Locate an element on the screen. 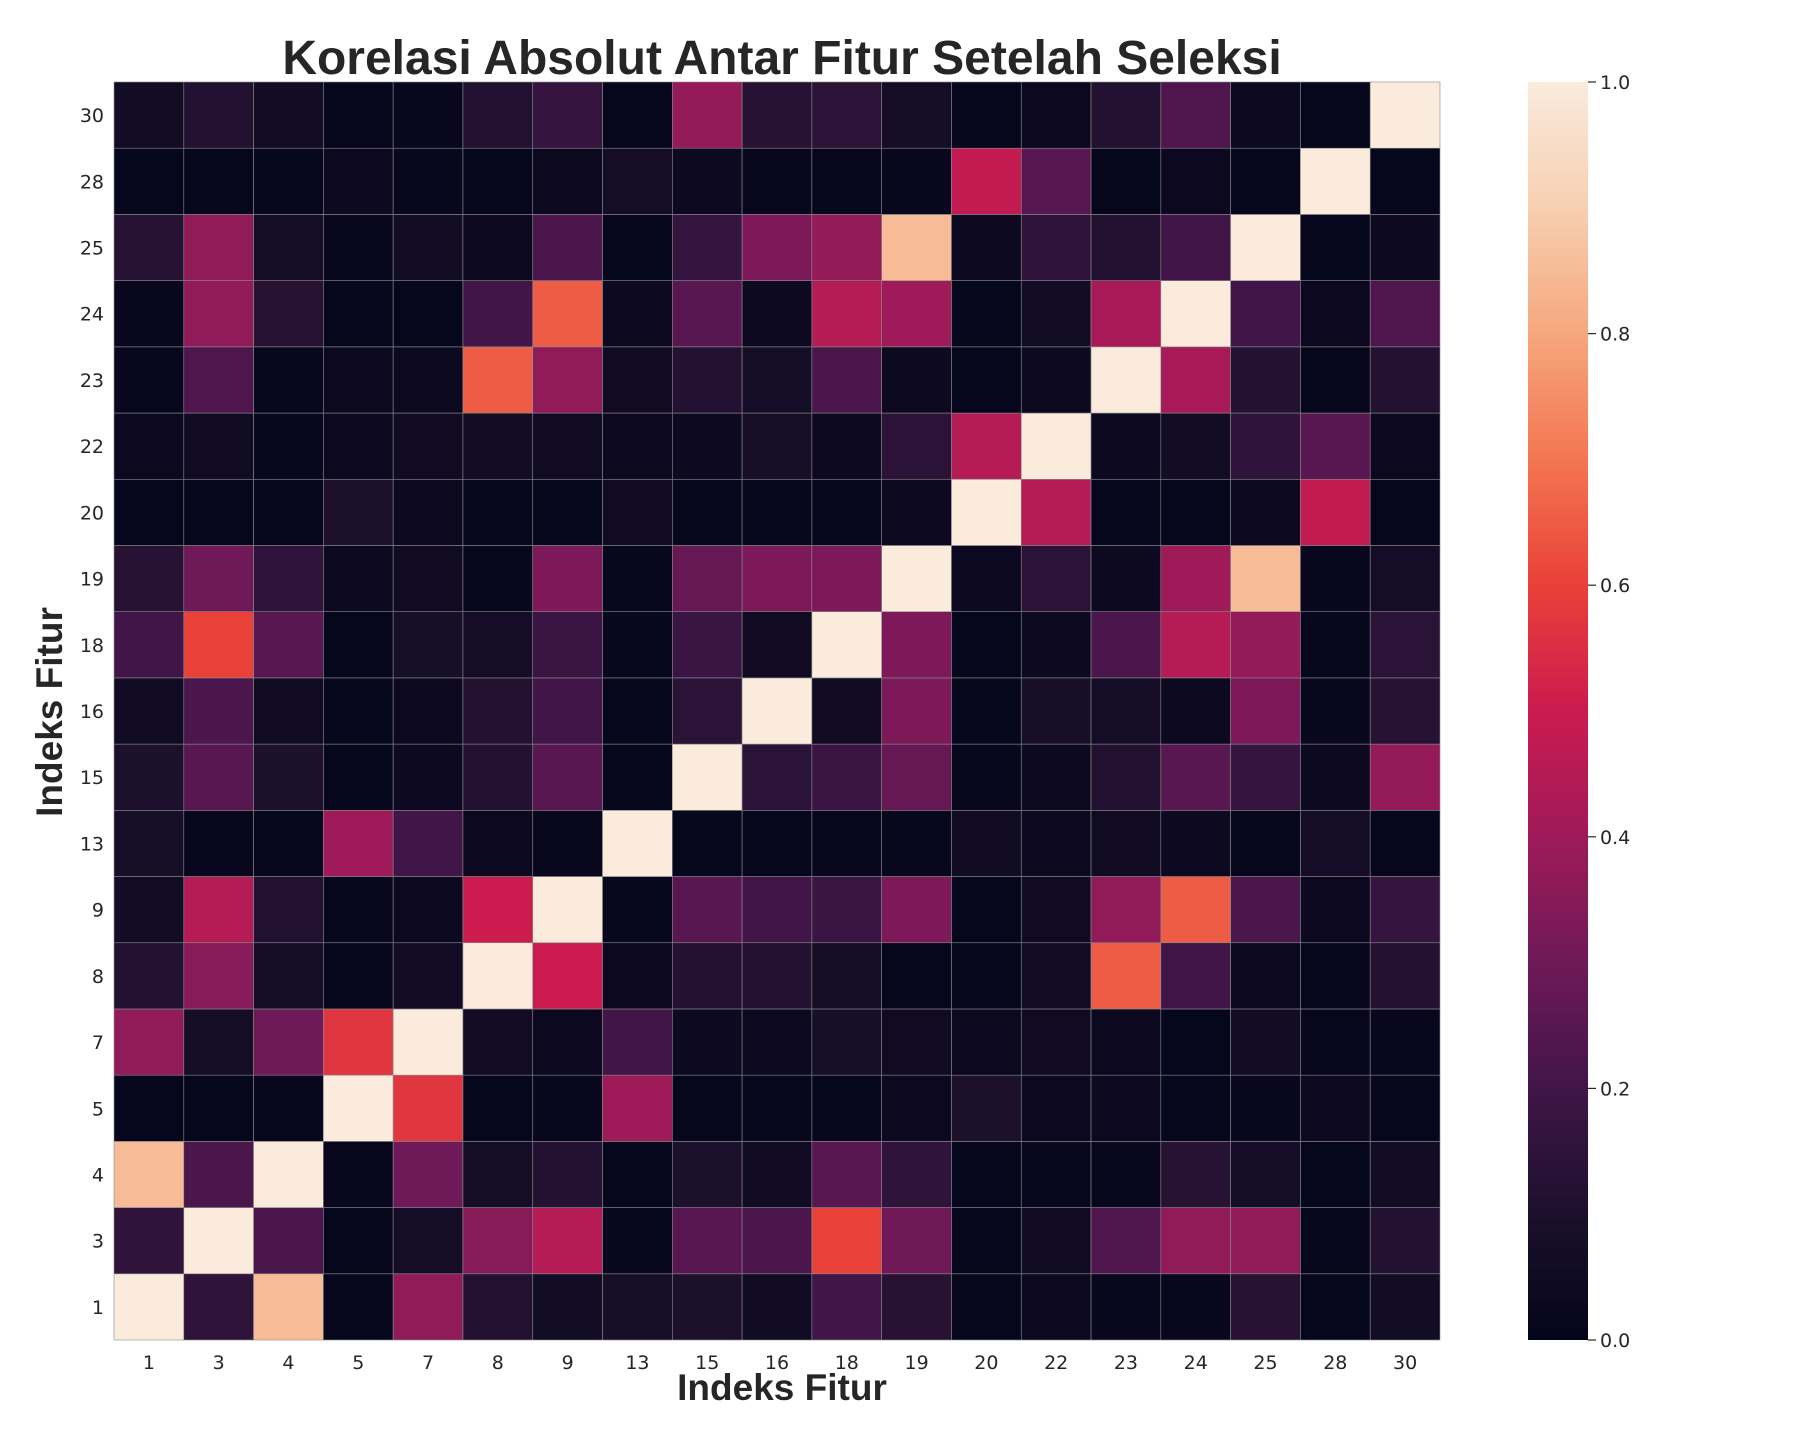 This screenshot has height=1440, width=1800. y-tick-label: 13 is located at coordinates (92, 844).